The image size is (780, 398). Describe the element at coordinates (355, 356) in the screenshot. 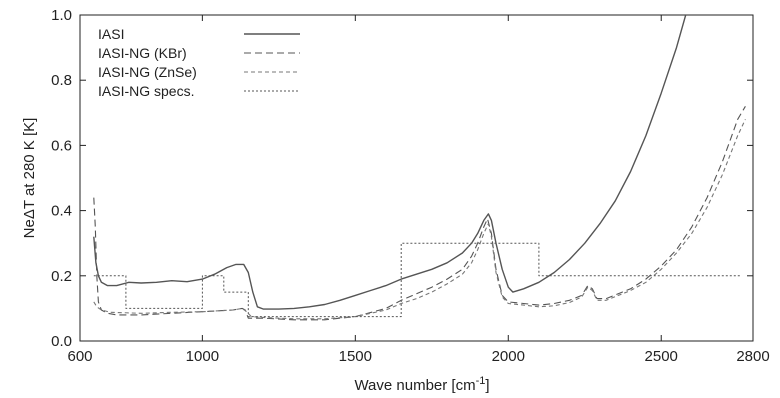

I see `x-tick-label: 1500` at that location.